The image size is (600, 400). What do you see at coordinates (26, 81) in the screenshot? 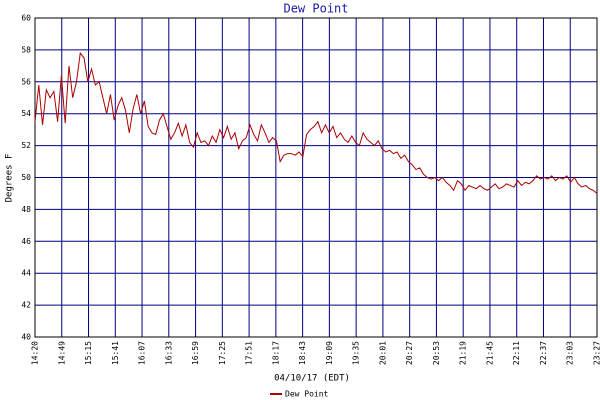
I see `y-tick-label: 56` at bounding box center [26, 81].